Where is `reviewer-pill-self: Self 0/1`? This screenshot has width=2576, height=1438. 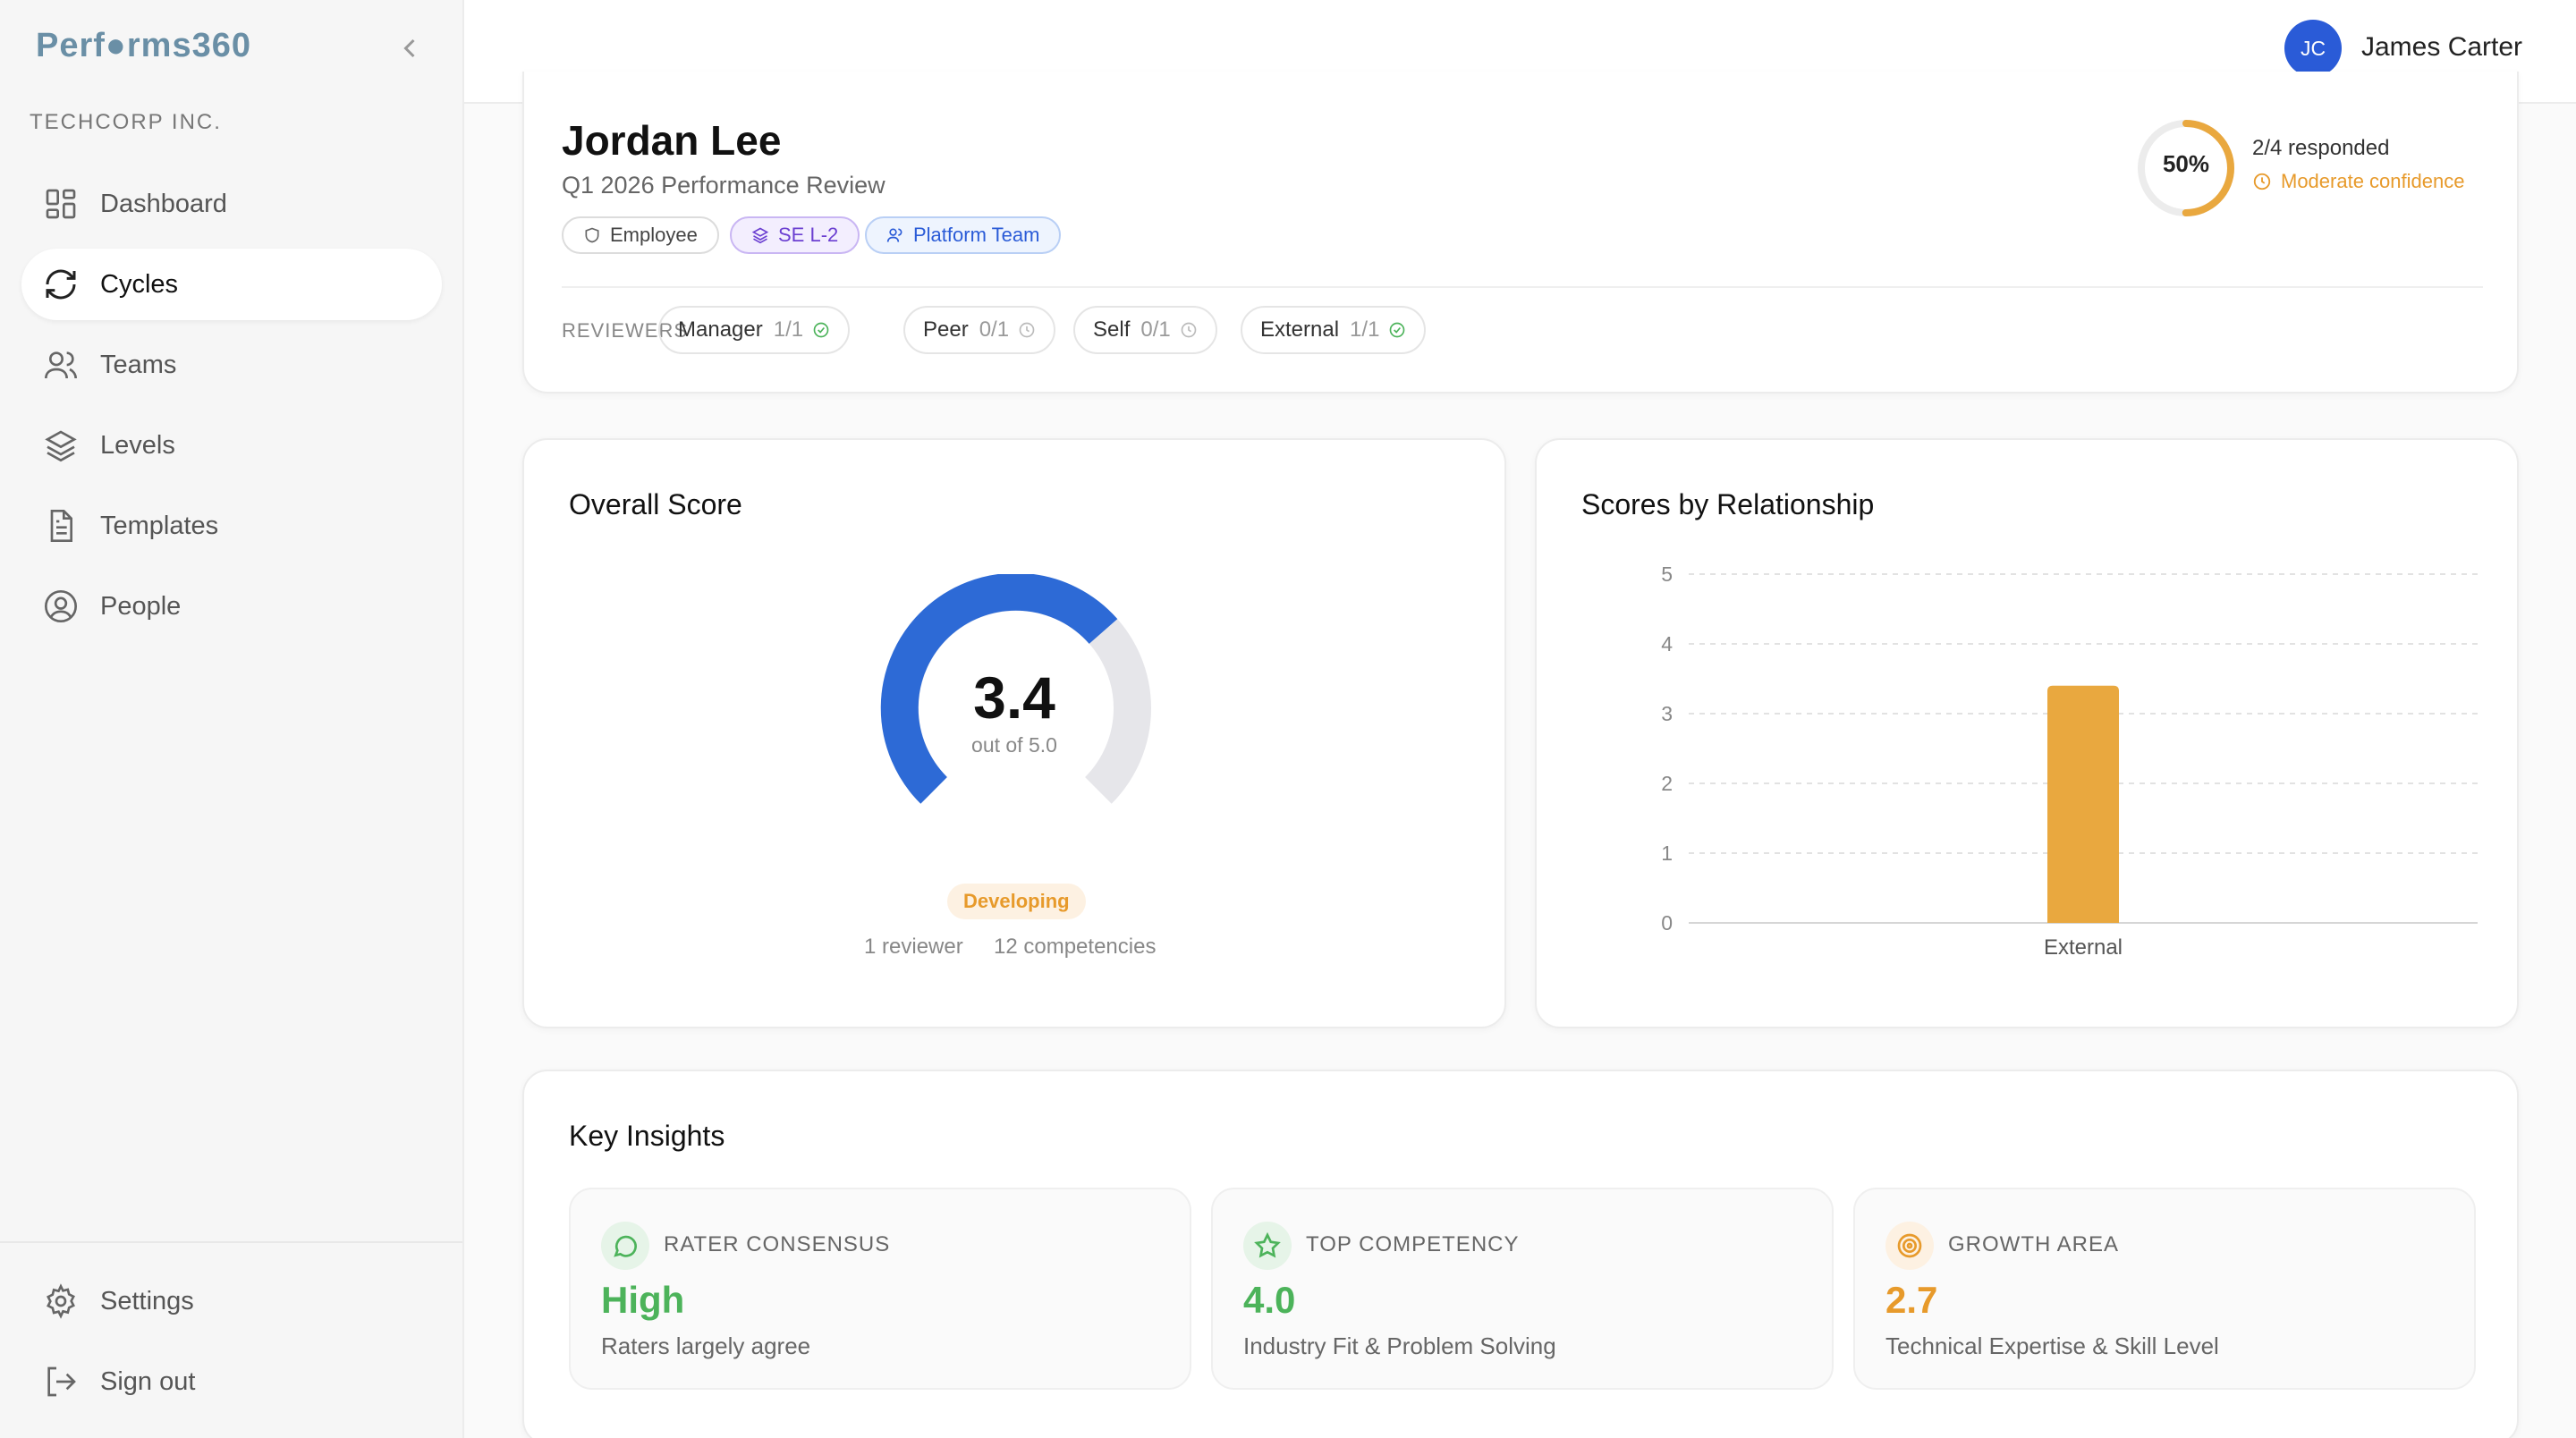
reviewer-pill-self: Self 0/1 is located at coordinates (1145, 330).